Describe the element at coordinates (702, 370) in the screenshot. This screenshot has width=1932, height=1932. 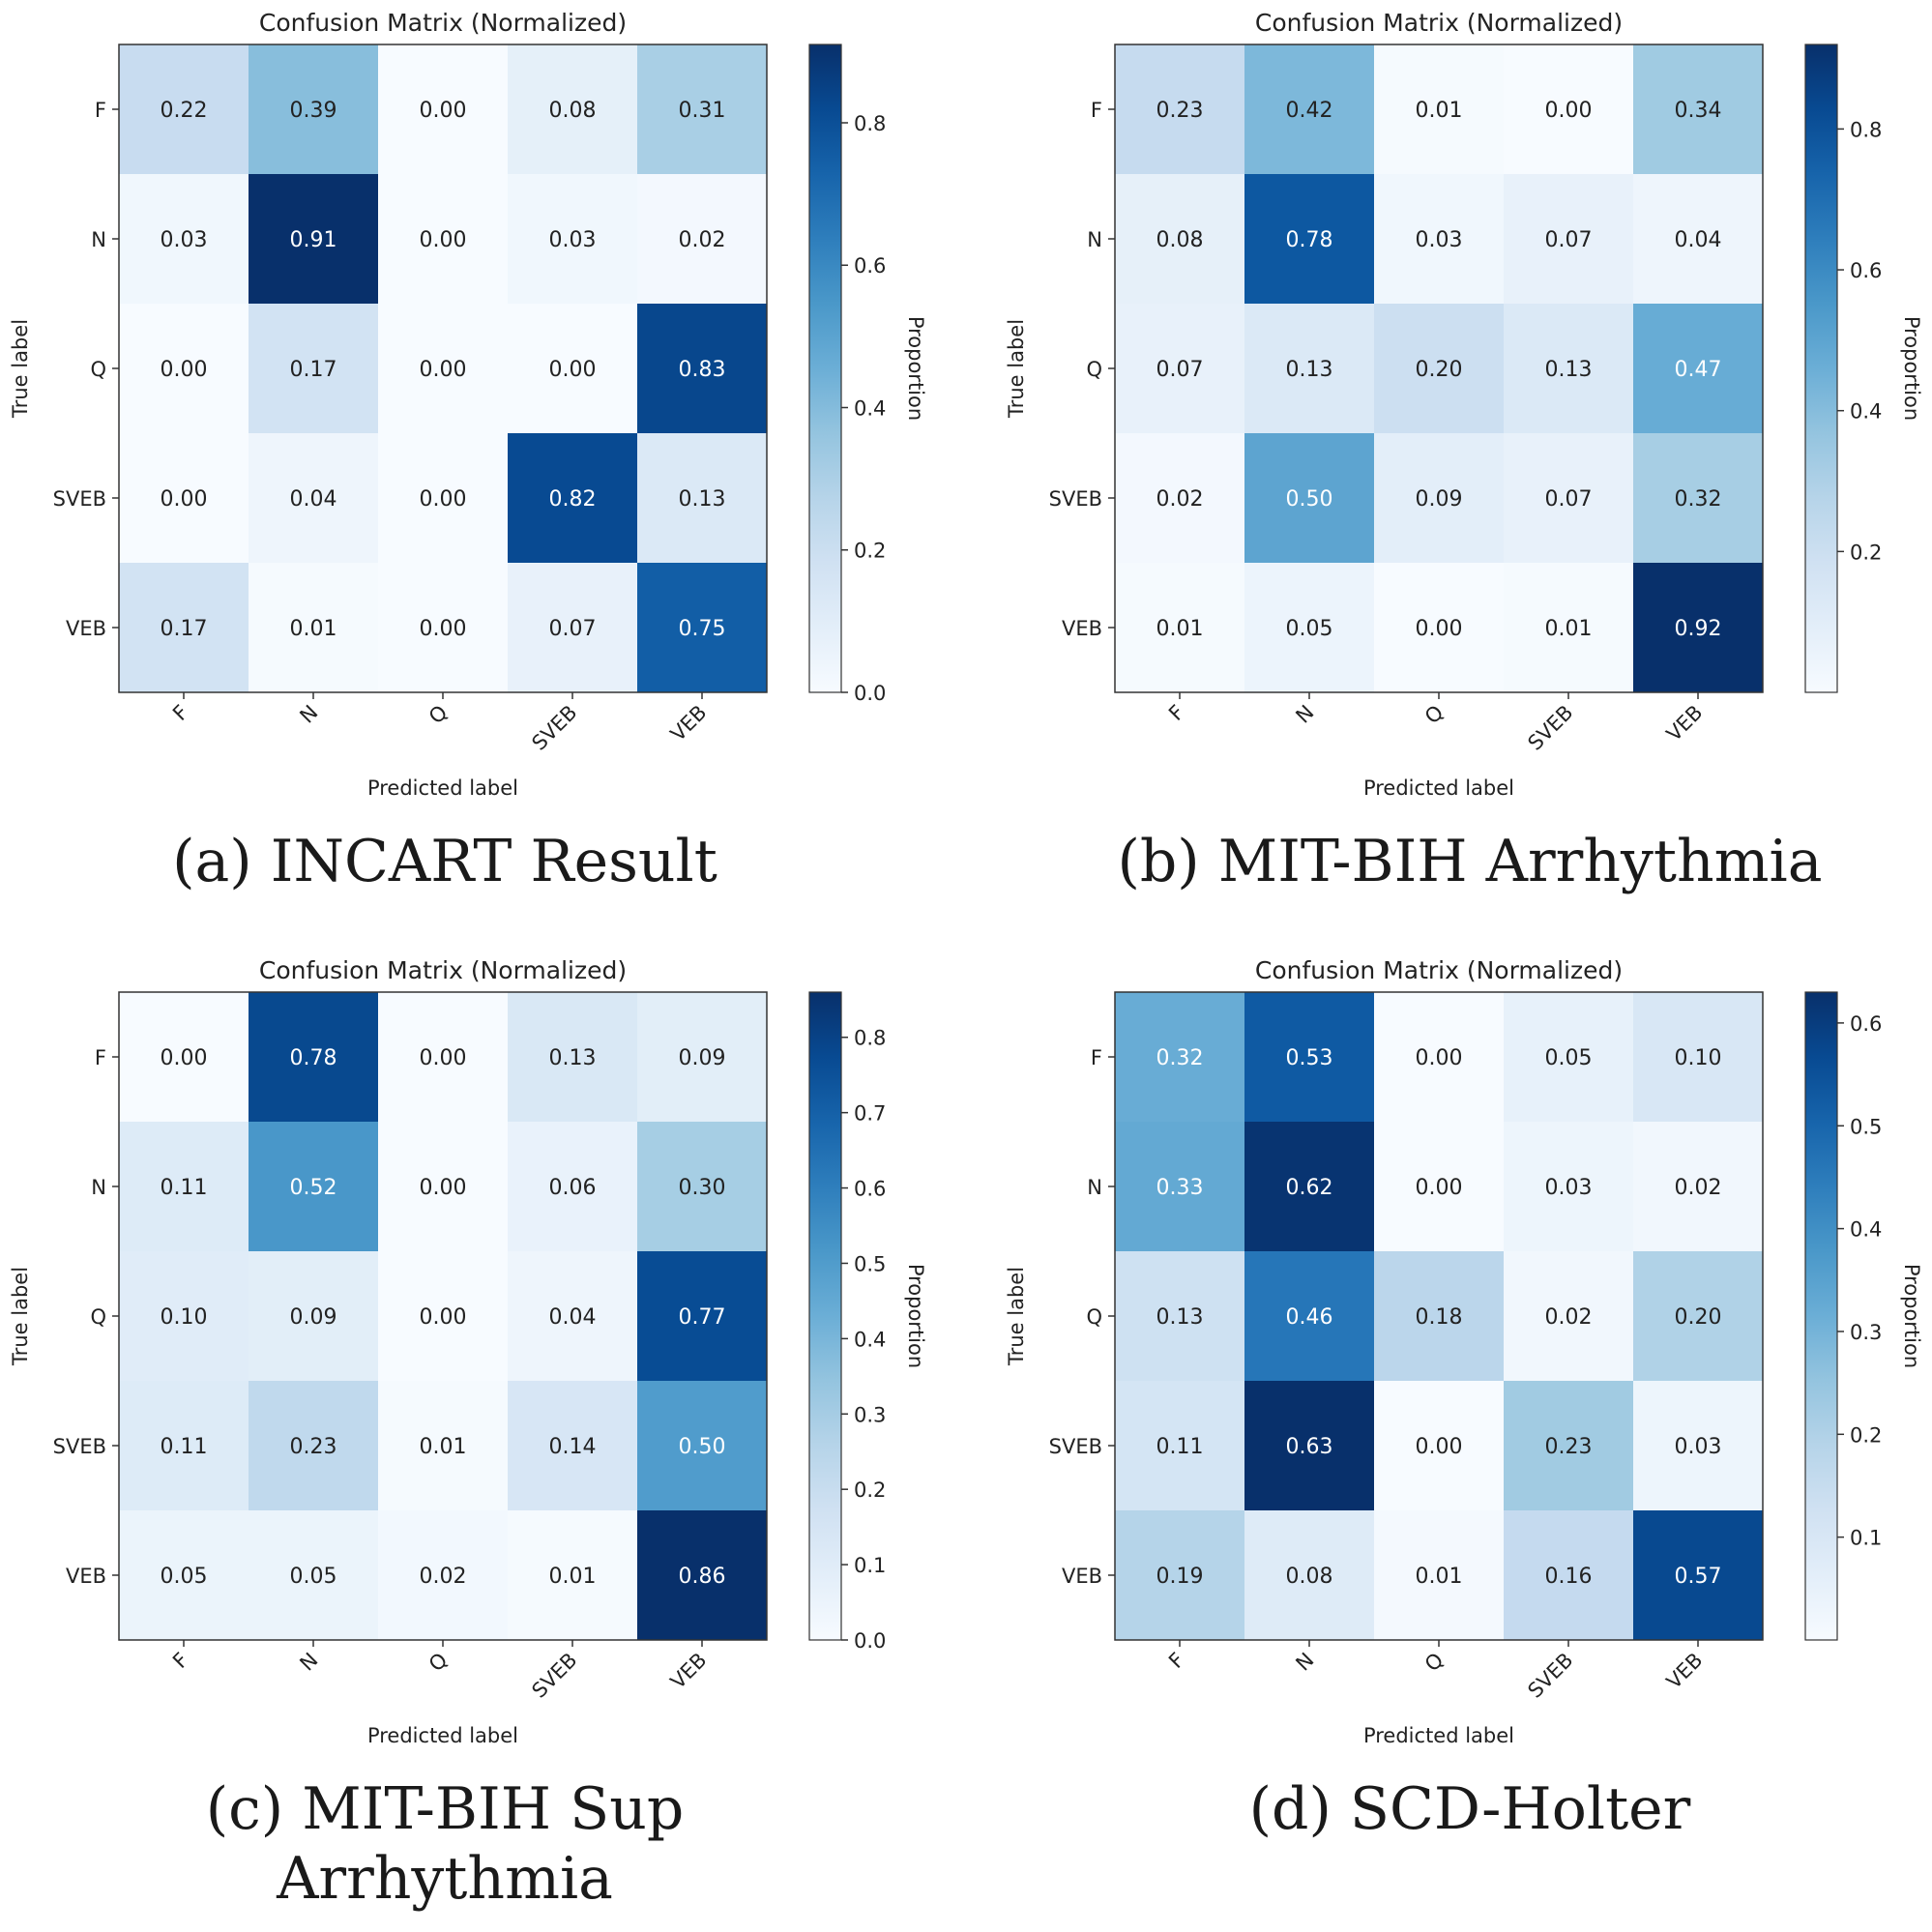
I see `cell-value-label: 0.83` at that location.